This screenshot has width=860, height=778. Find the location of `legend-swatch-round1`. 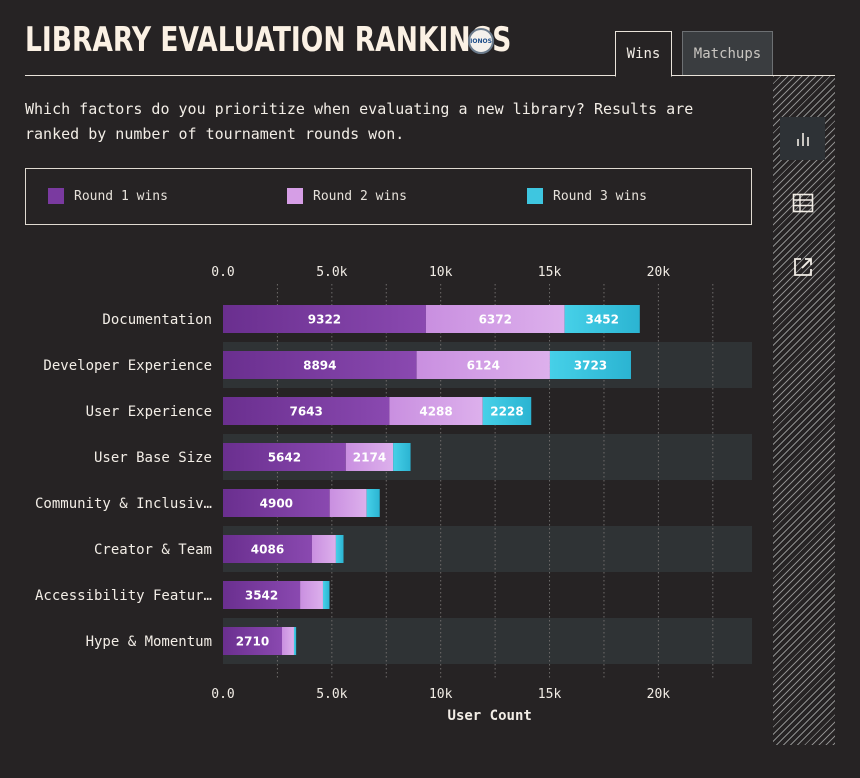

legend-swatch-round1 is located at coordinates (56, 196).